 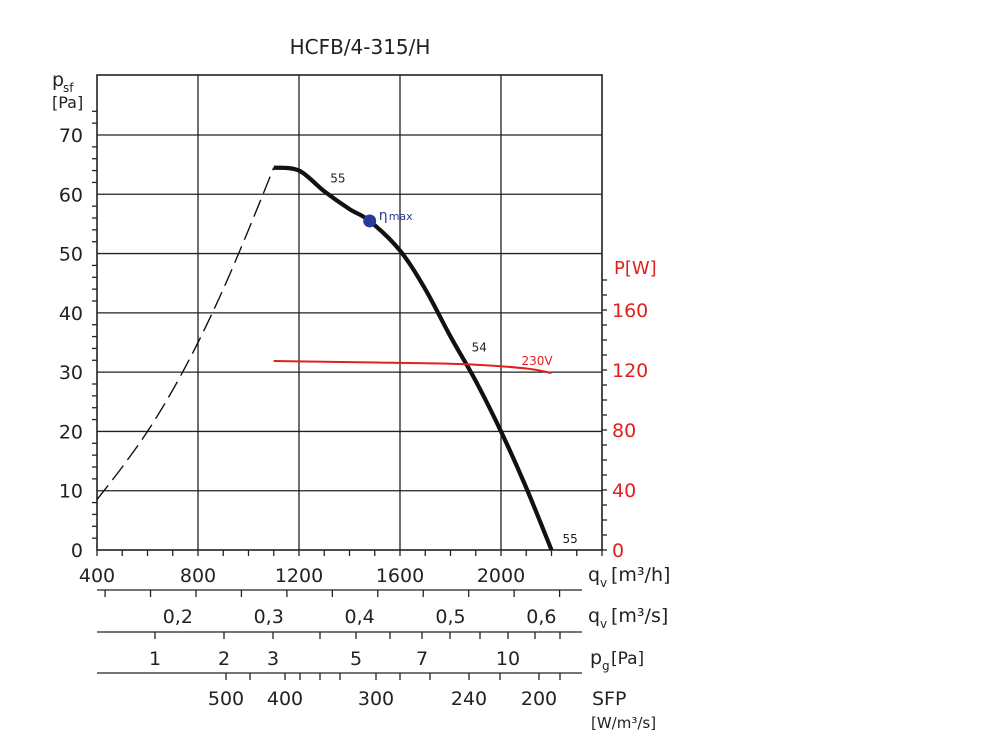 I want to click on left-tick-label: 70, so click(x=71, y=136).